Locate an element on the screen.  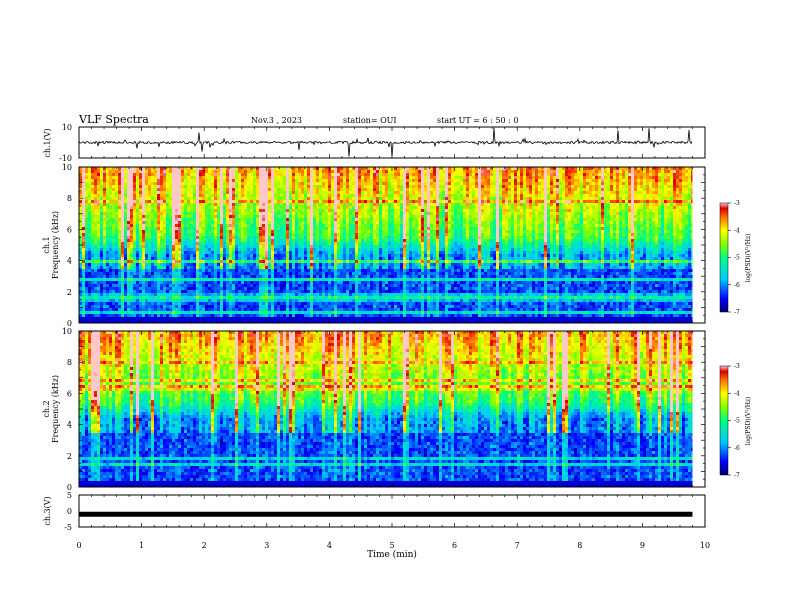
x-tick-label: 5 is located at coordinates (391, 545).